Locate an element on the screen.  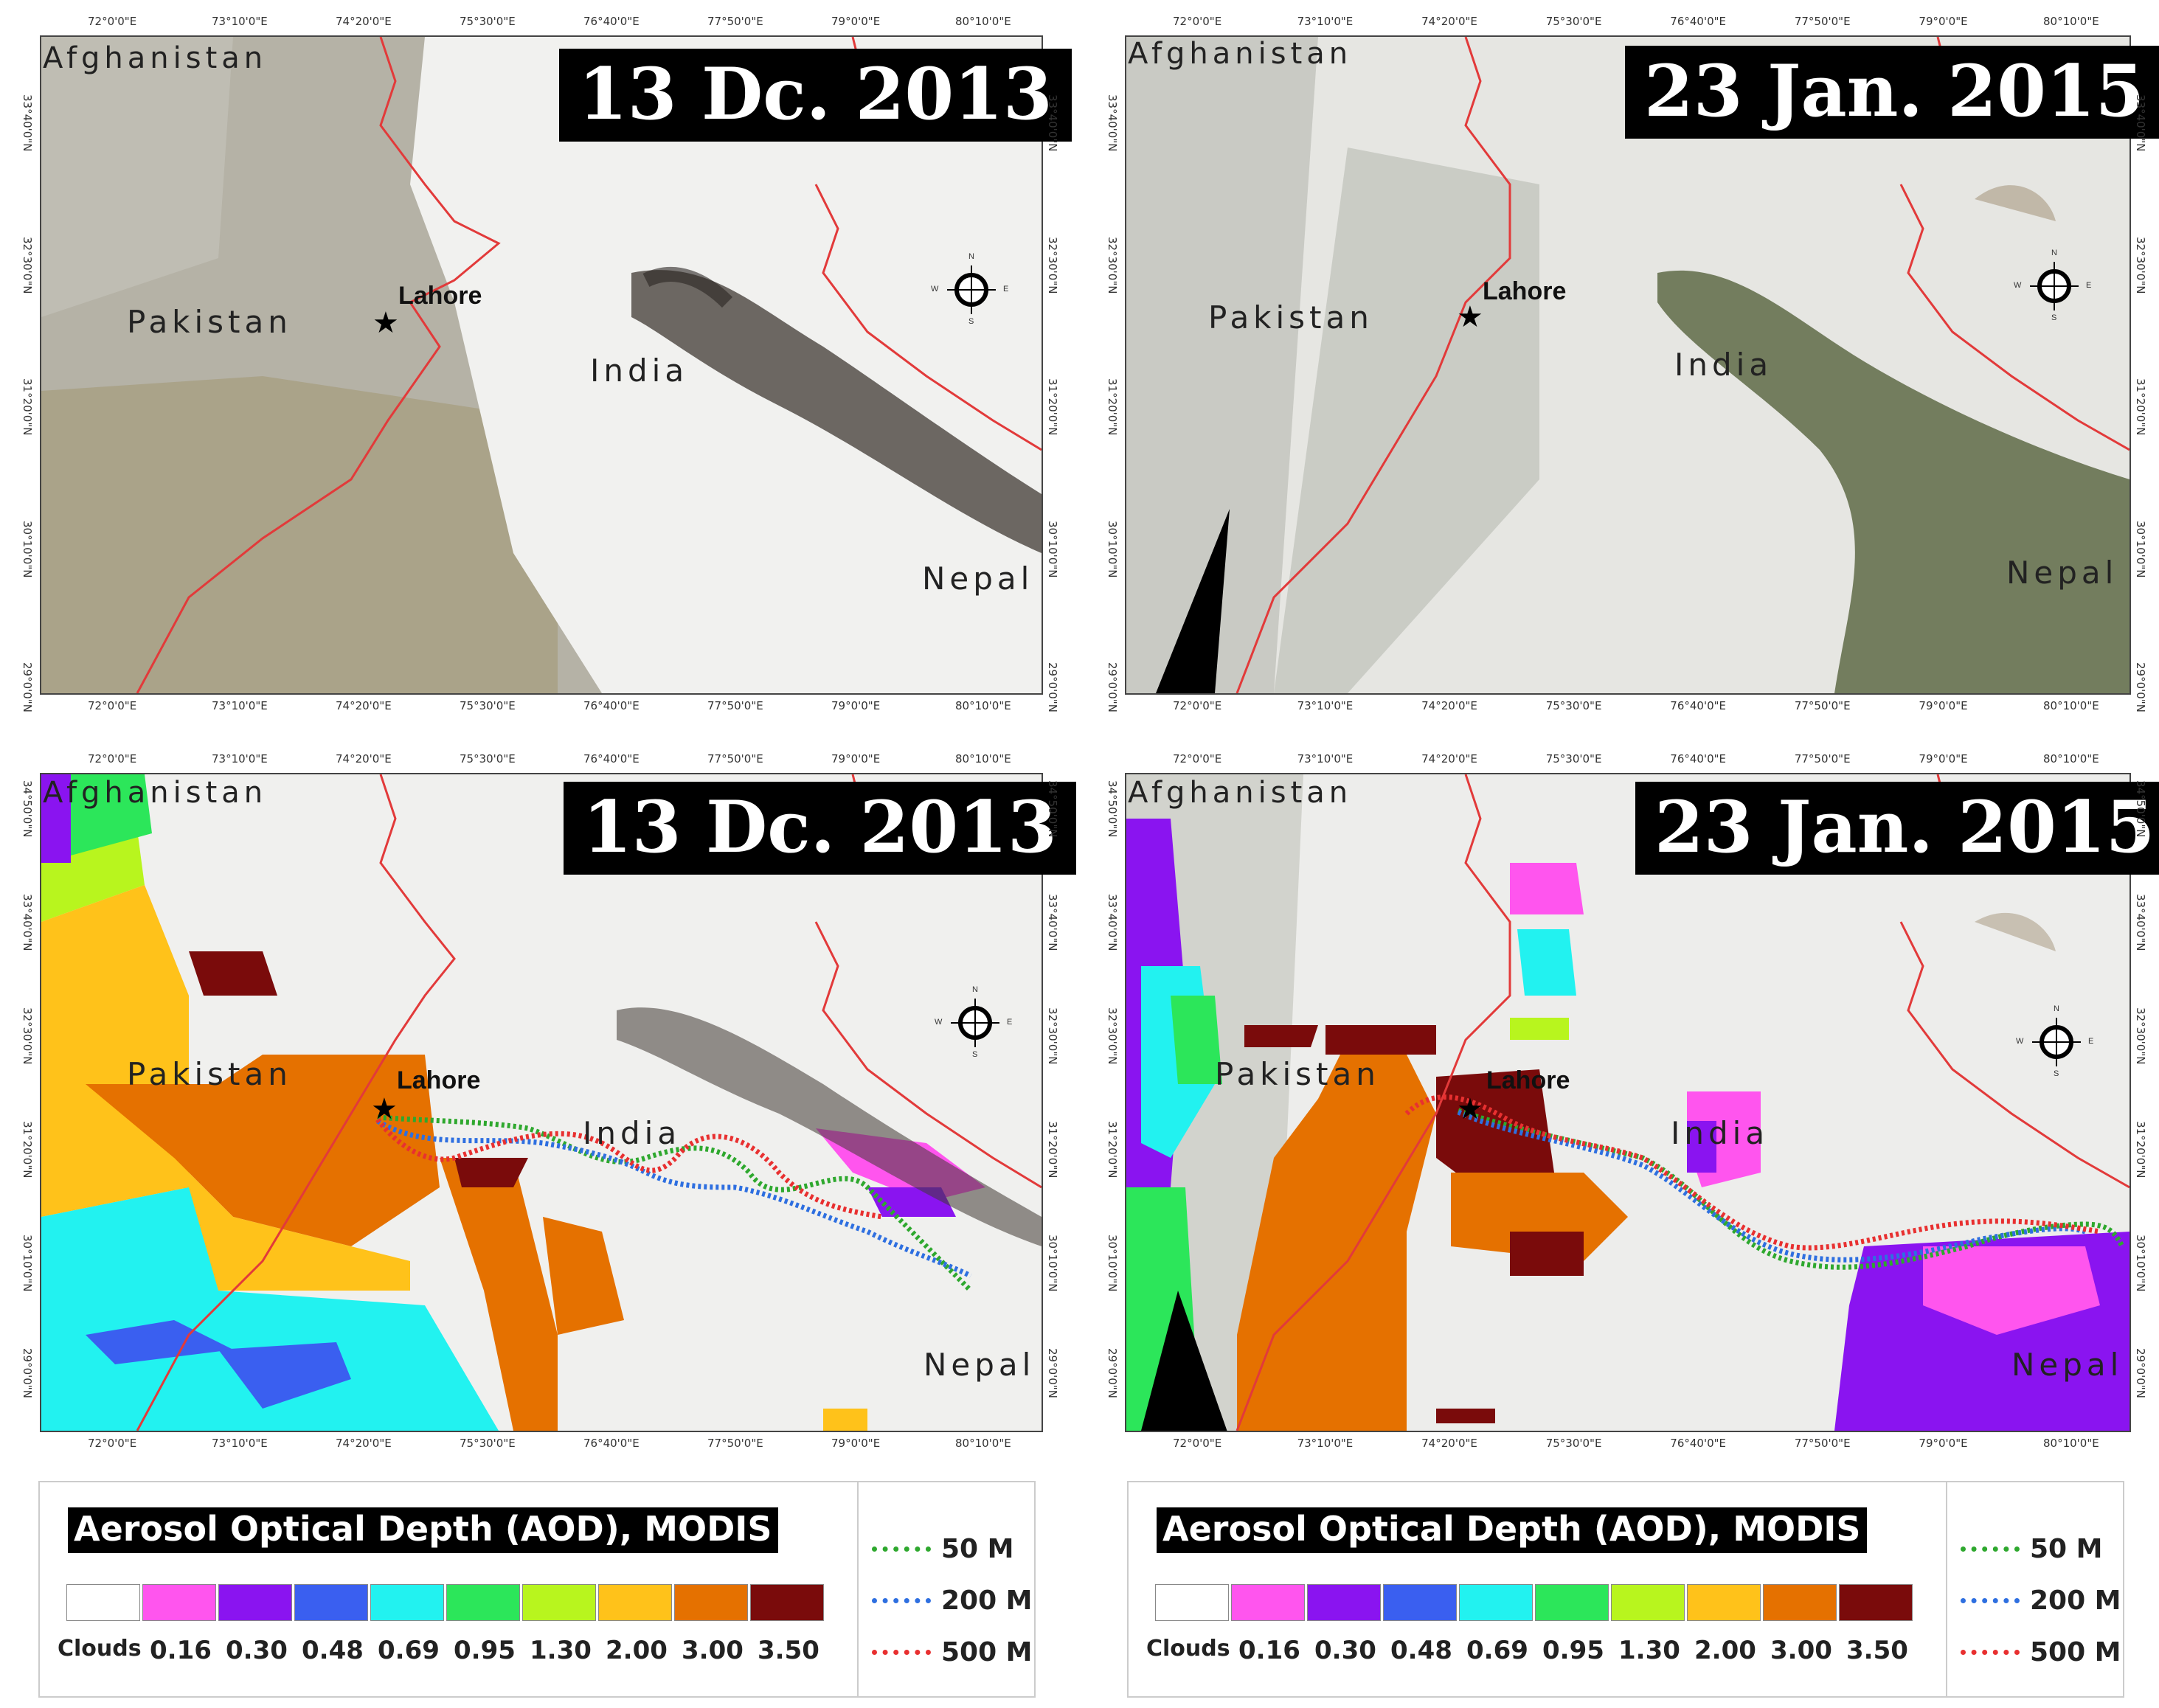
compass-w: W is located at coordinates (2018, 285).